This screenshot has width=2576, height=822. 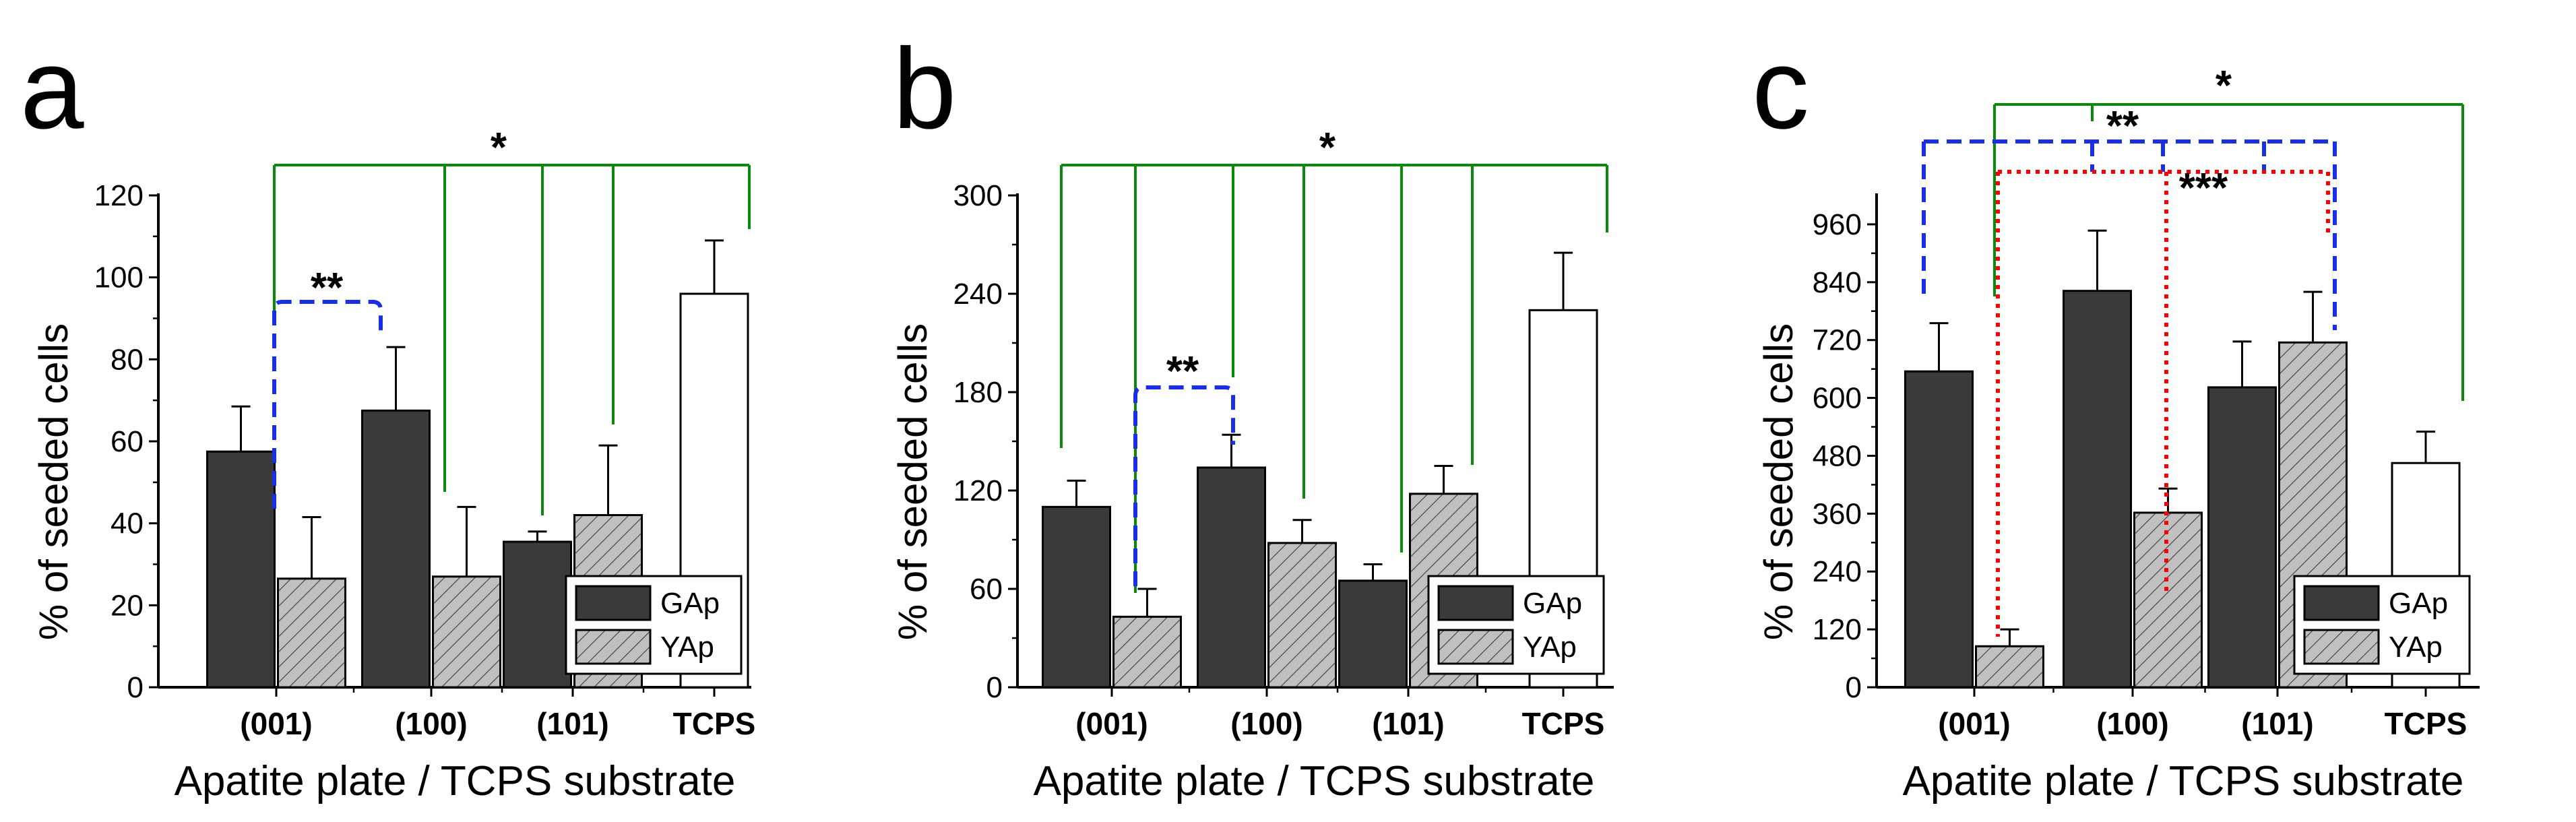 What do you see at coordinates (1837, 224) in the screenshot?
I see `y-tick-label: 960` at bounding box center [1837, 224].